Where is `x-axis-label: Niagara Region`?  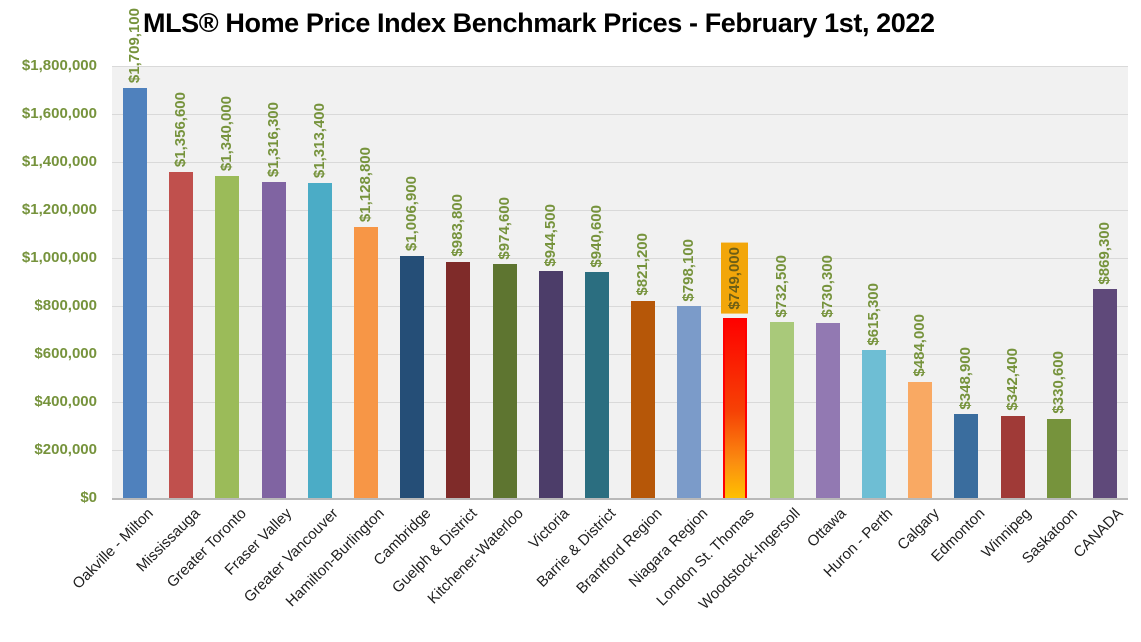
x-axis-label: Niagara Region is located at coordinates (668, 548).